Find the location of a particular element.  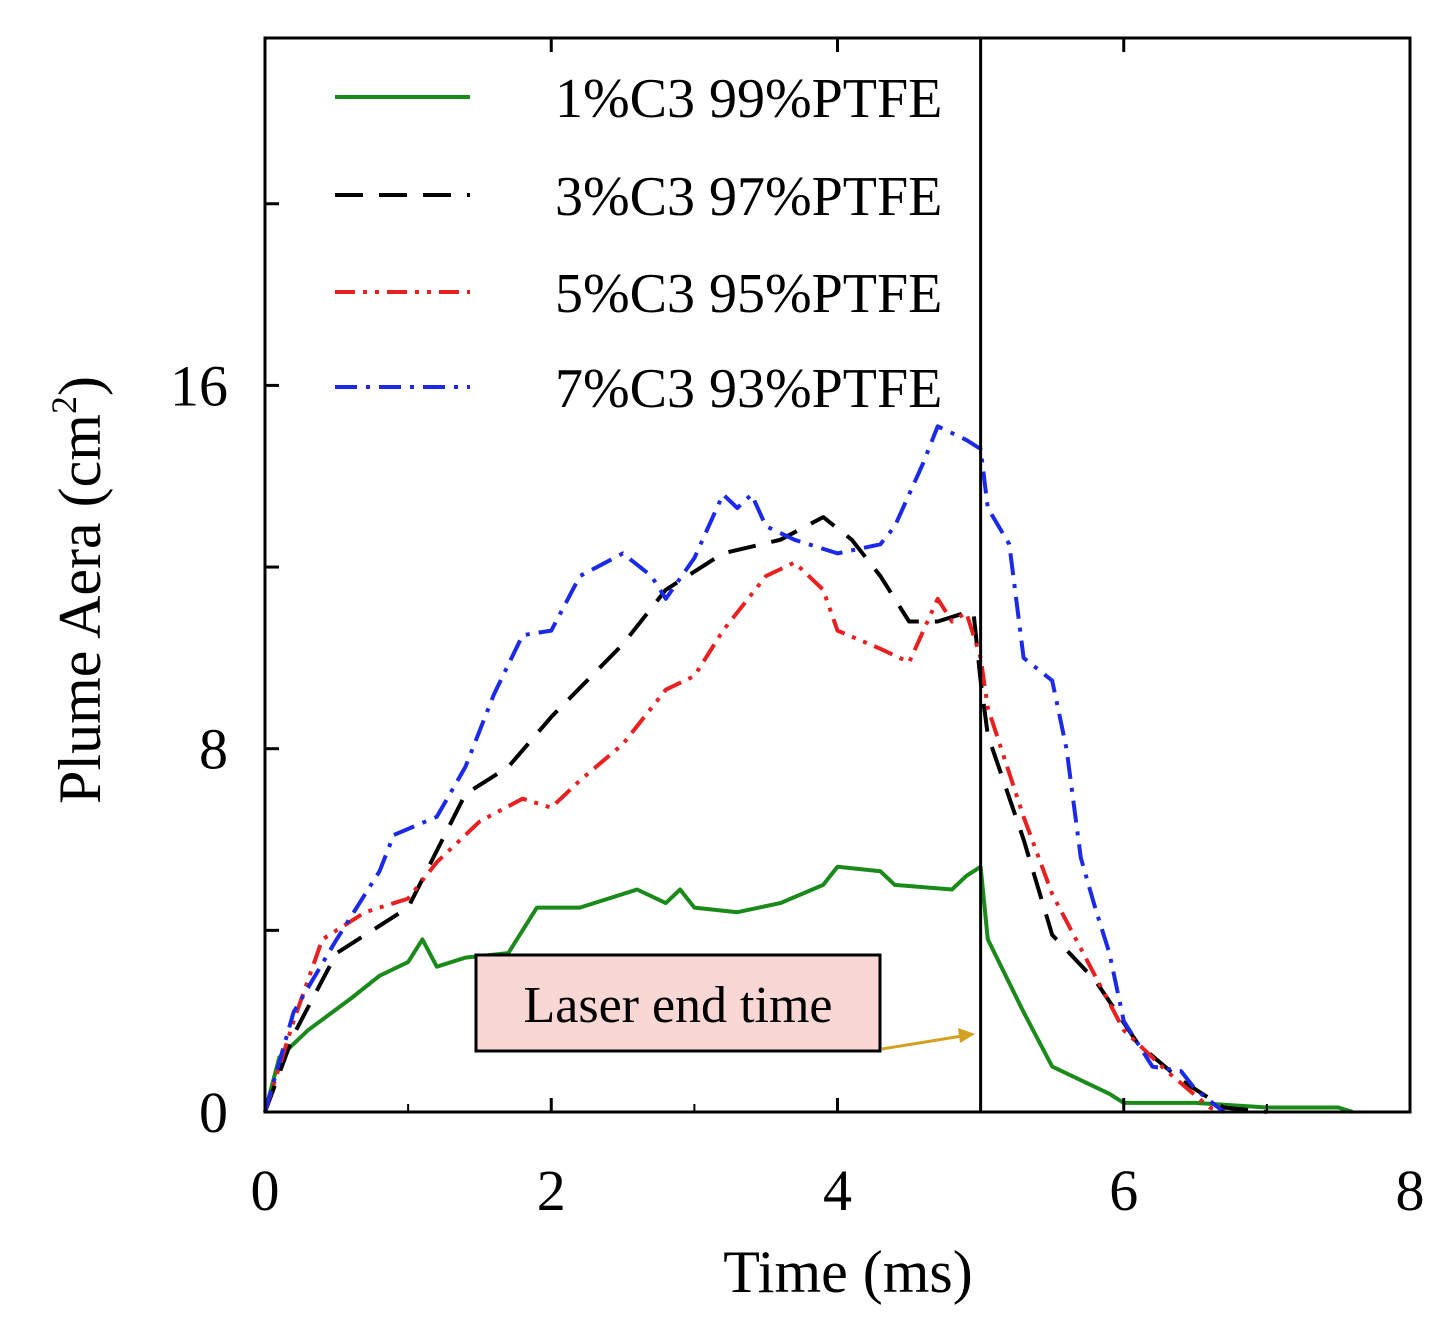

x-tick-label: 4 is located at coordinates (837, 1190).